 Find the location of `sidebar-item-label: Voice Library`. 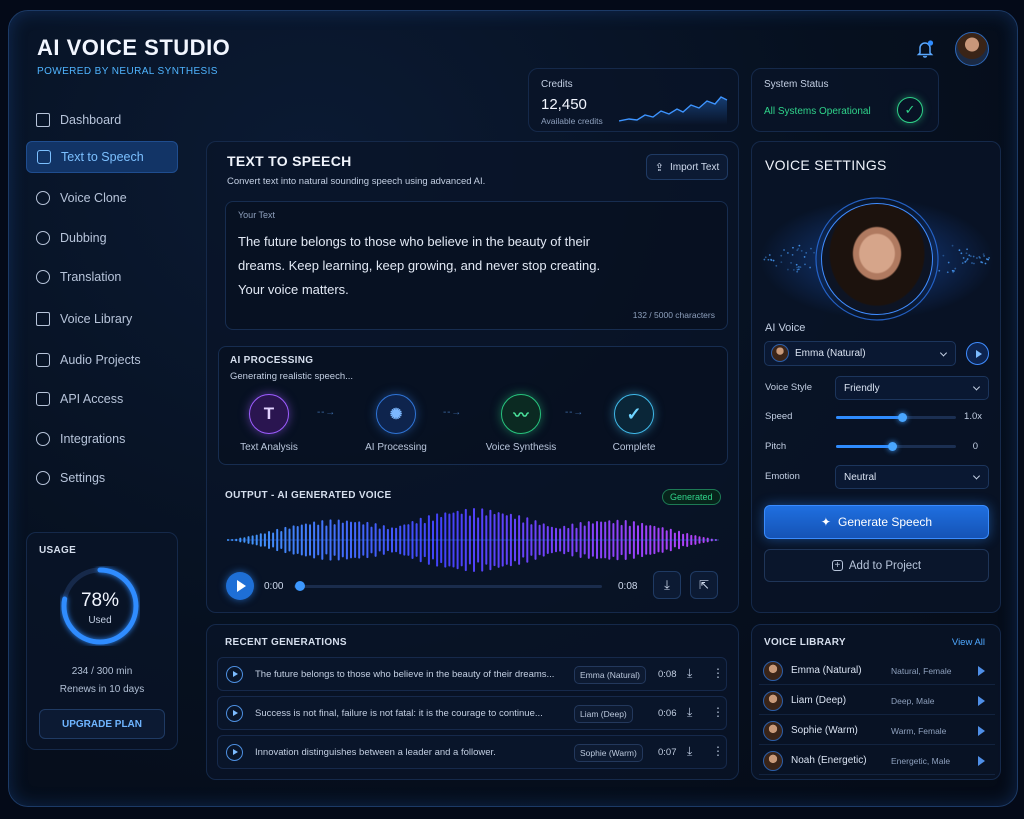

sidebar-item-label: Voice Library is located at coordinates (96, 319).